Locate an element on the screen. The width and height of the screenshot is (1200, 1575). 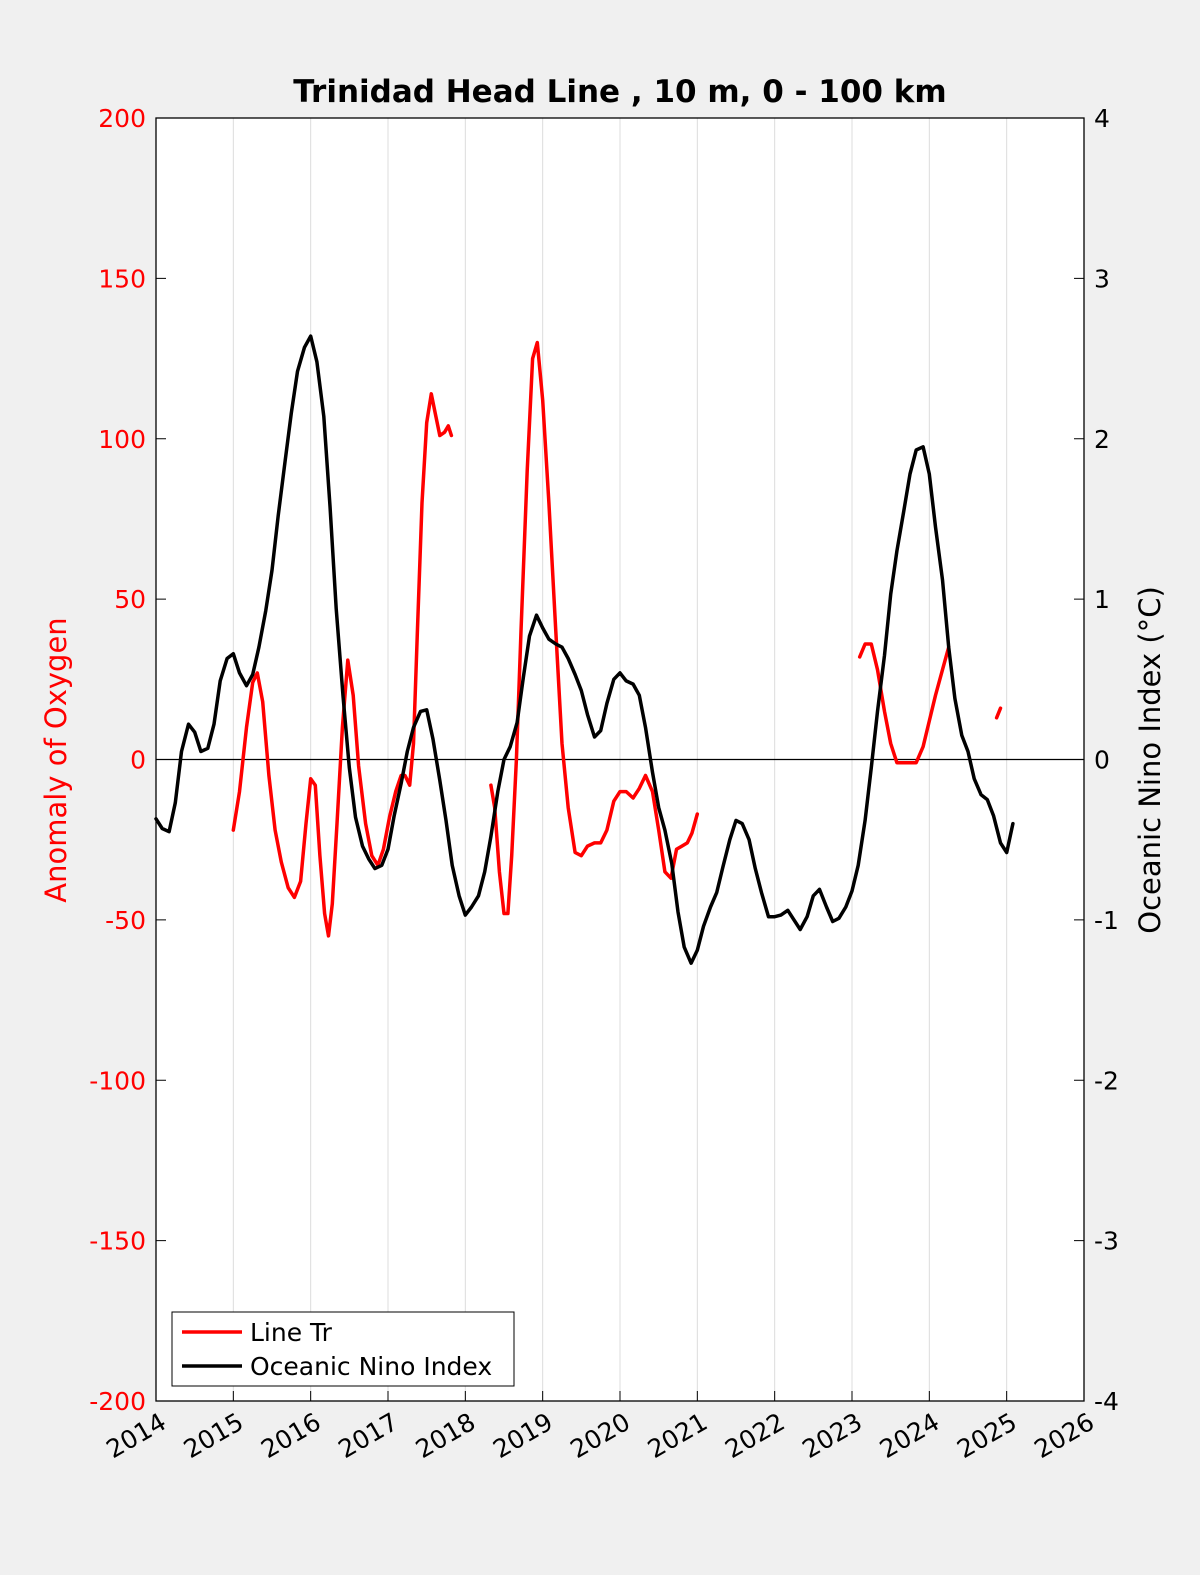
y-left-tick-label: 0 is located at coordinates (138, 760).